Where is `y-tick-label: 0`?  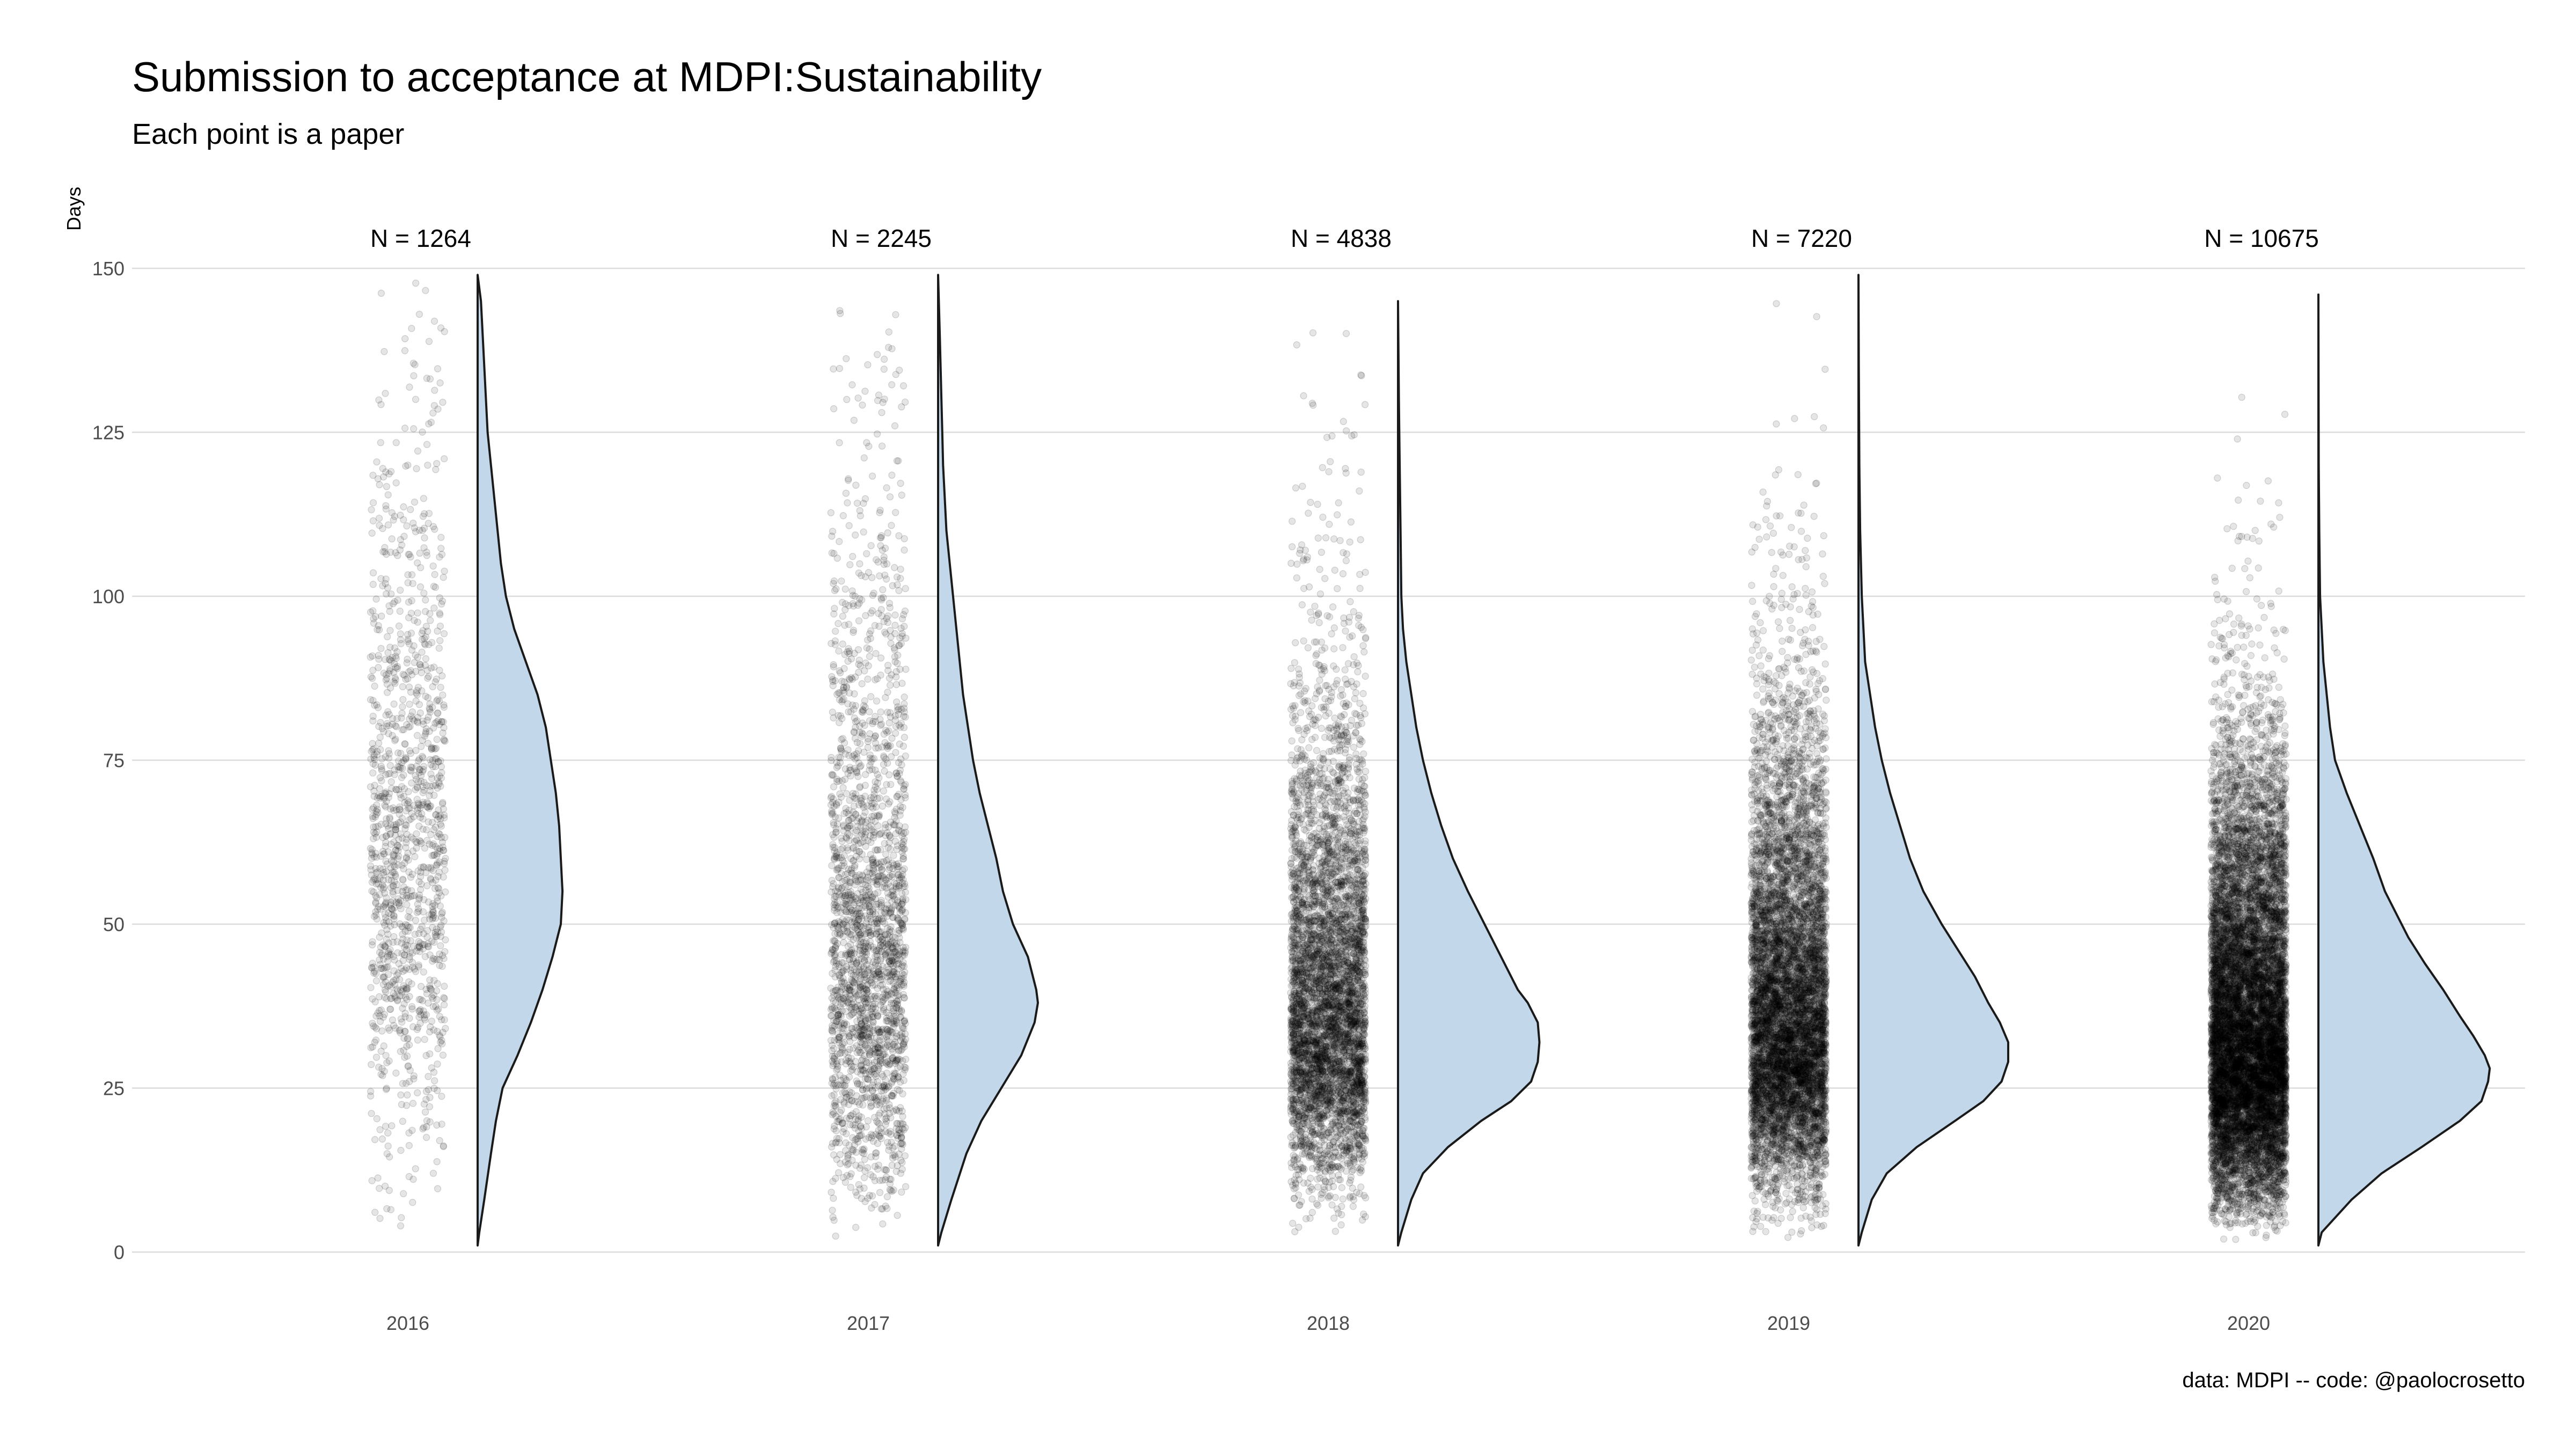
y-tick-label: 0 is located at coordinates (119, 1252).